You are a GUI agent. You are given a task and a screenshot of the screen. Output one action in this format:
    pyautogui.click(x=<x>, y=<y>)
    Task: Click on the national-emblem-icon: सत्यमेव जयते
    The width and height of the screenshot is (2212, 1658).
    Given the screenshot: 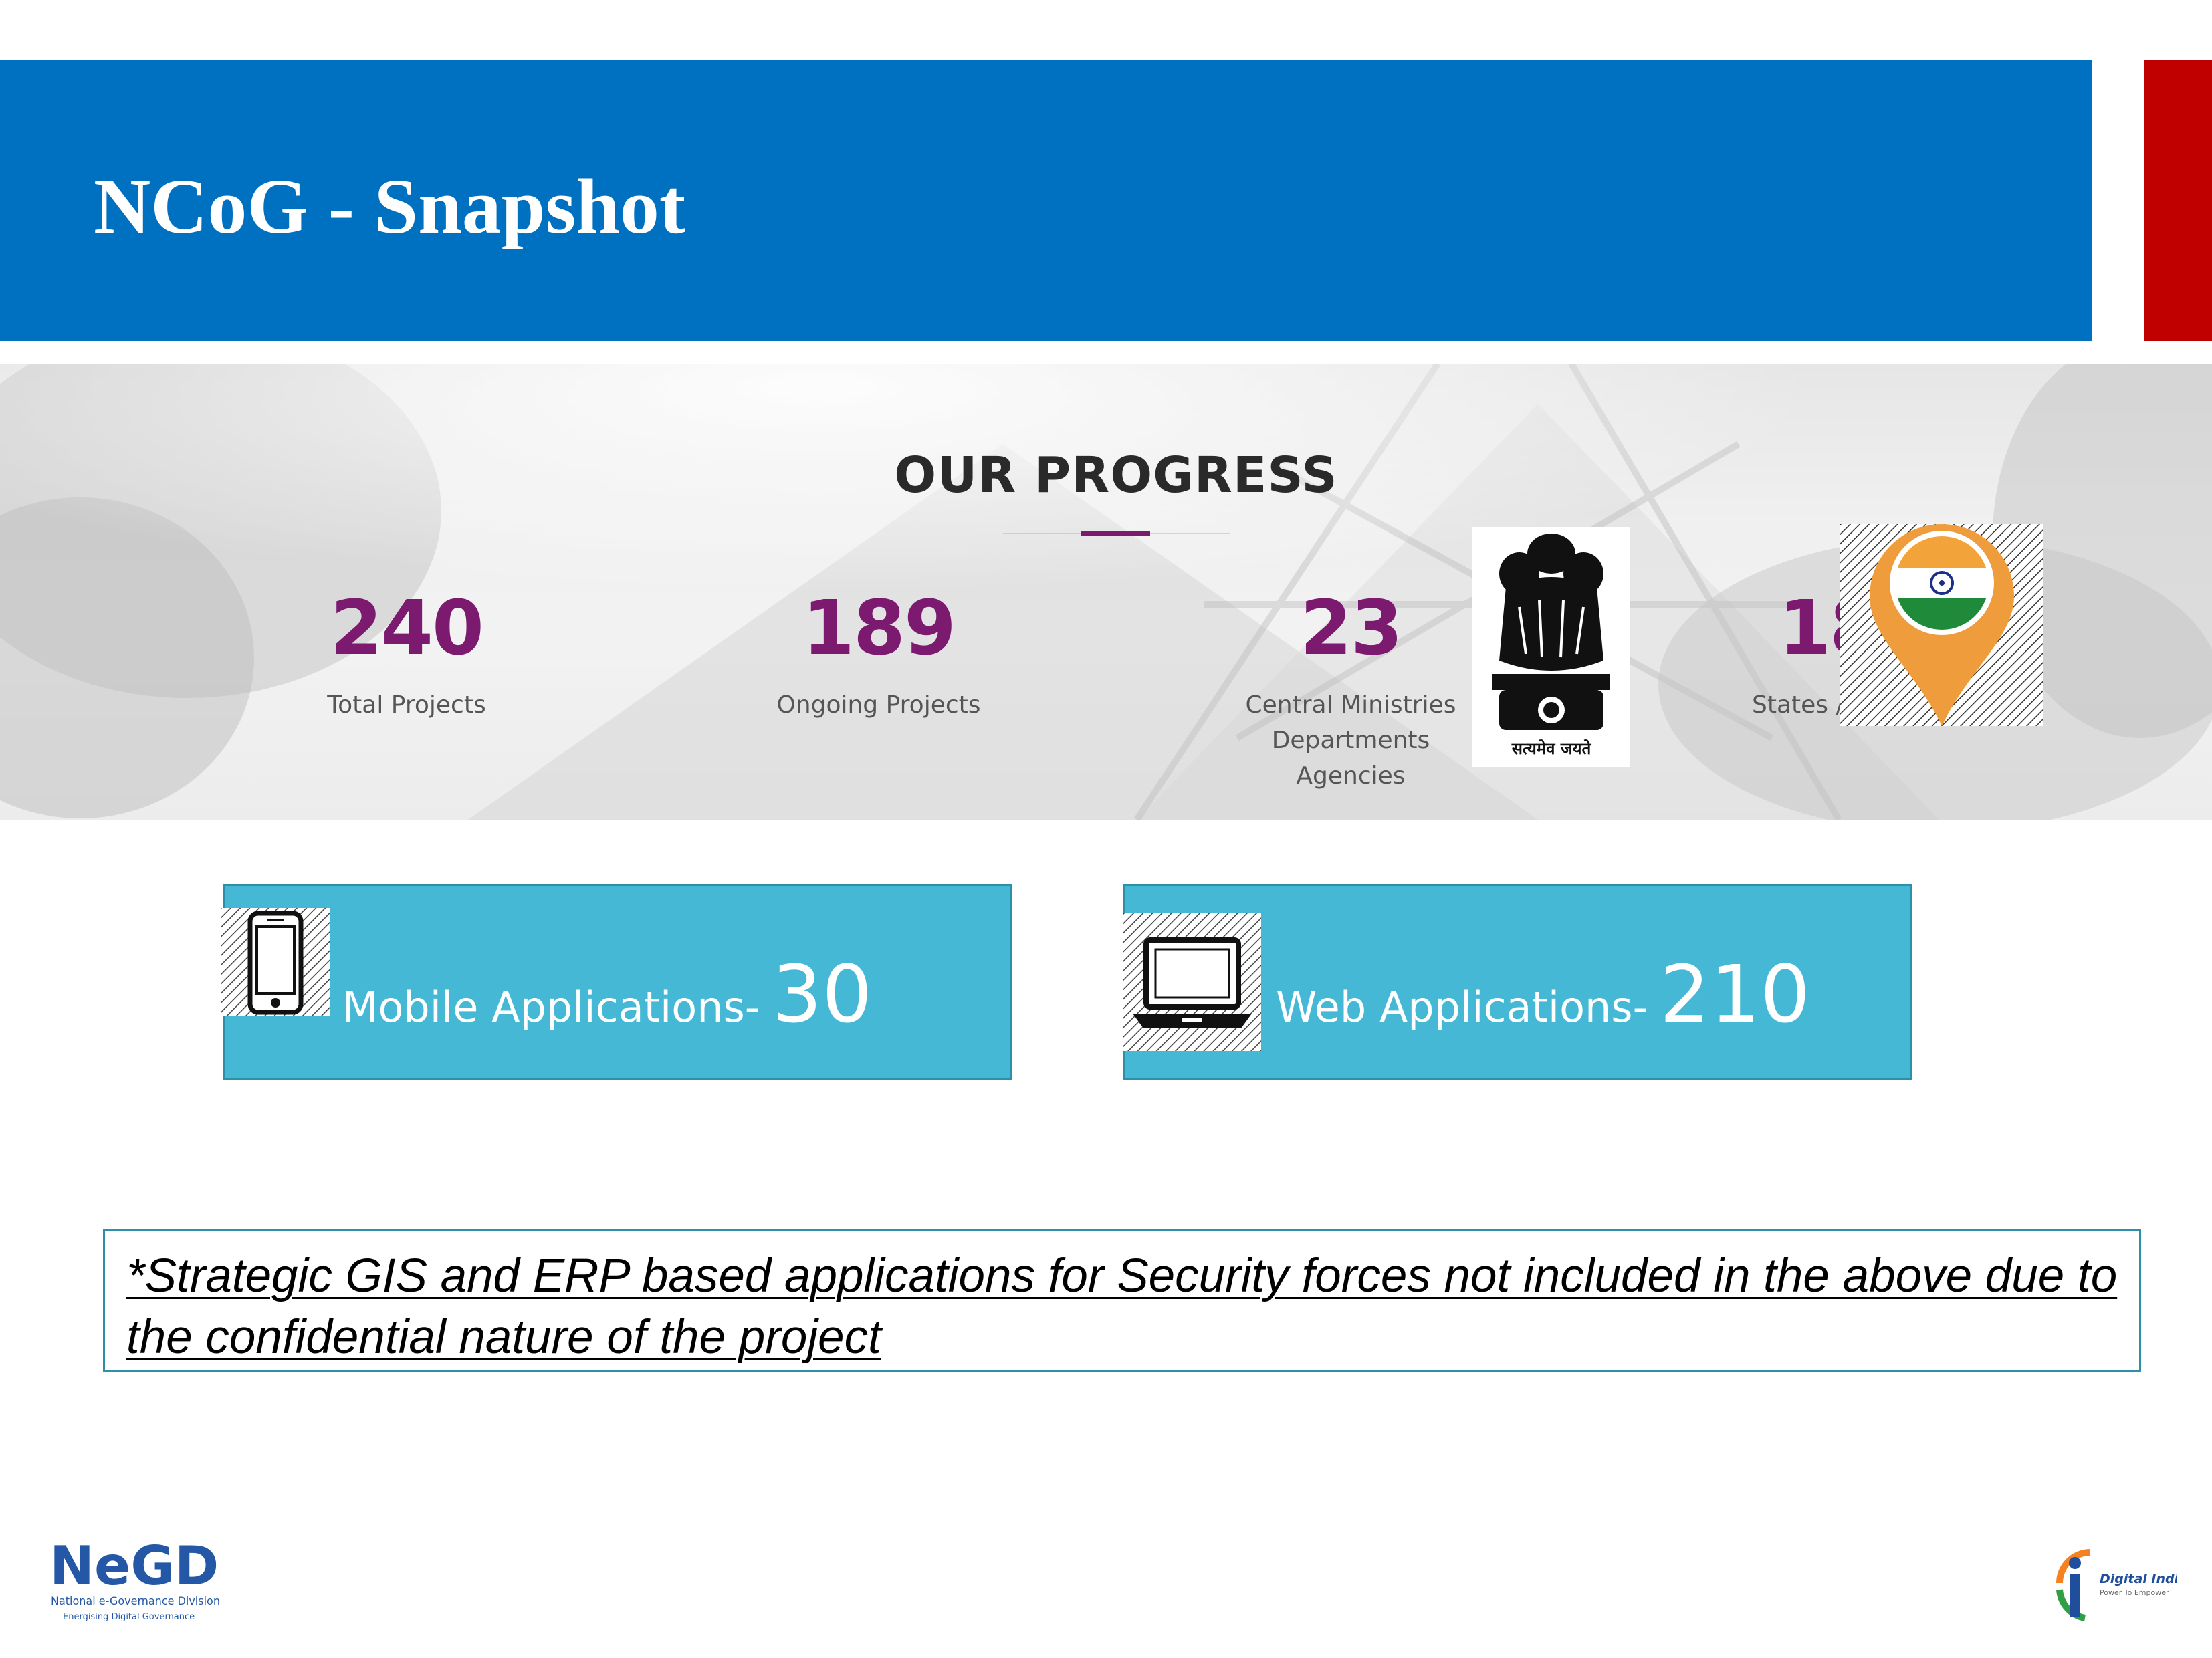 What is the action you would take?
    pyautogui.click(x=1551, y=647)
    